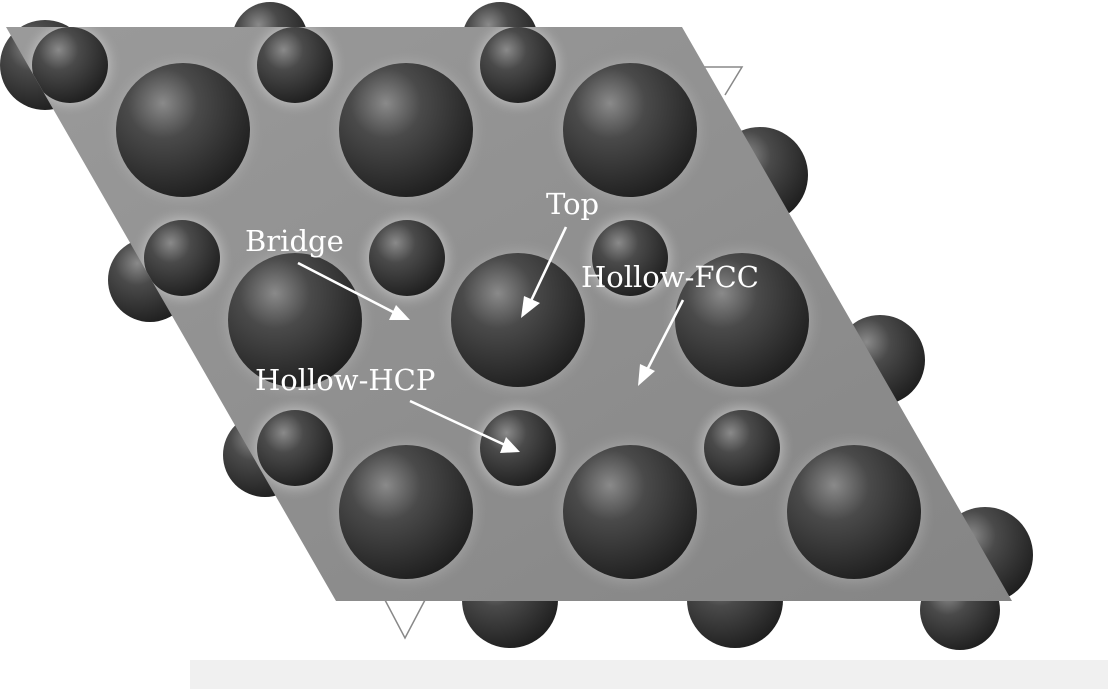  What do you see at coordinates (722, 81) in the screenshot?
I see `cell-edge-mark-top` at bounding box center [722, 81].